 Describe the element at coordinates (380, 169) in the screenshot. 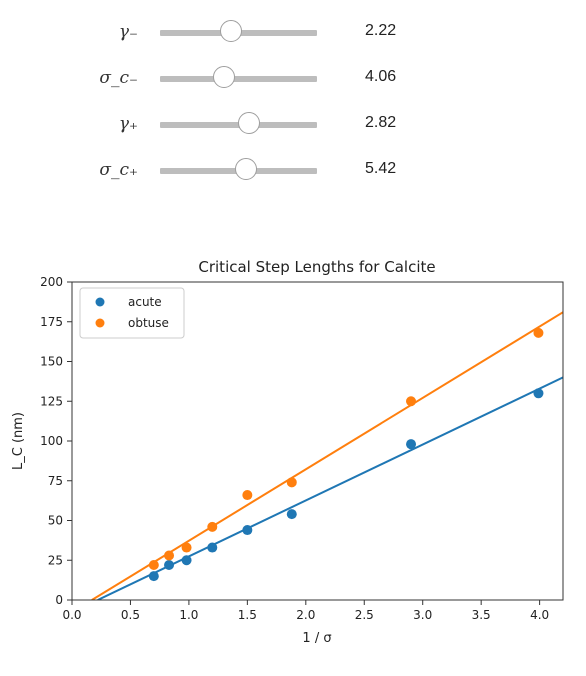

I see `slider-value: 5.42` at that location.